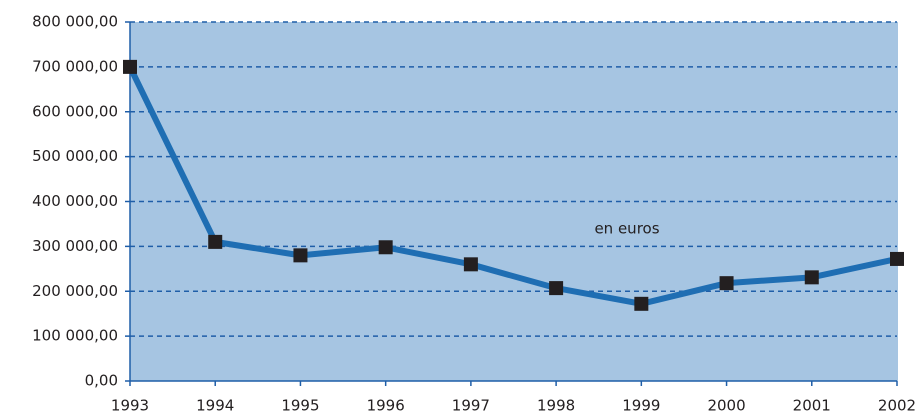  I want to click on y-tick-label: 0,00, so click(101, 381).